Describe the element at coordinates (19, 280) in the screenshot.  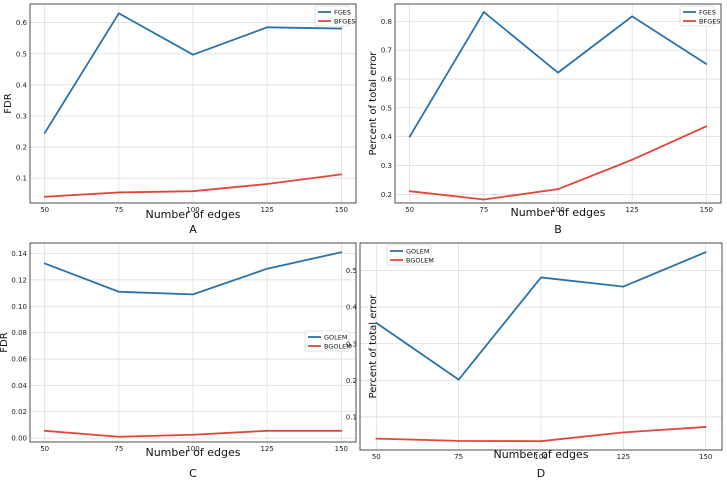
I see `y-tick-label: 0.12` at that location.